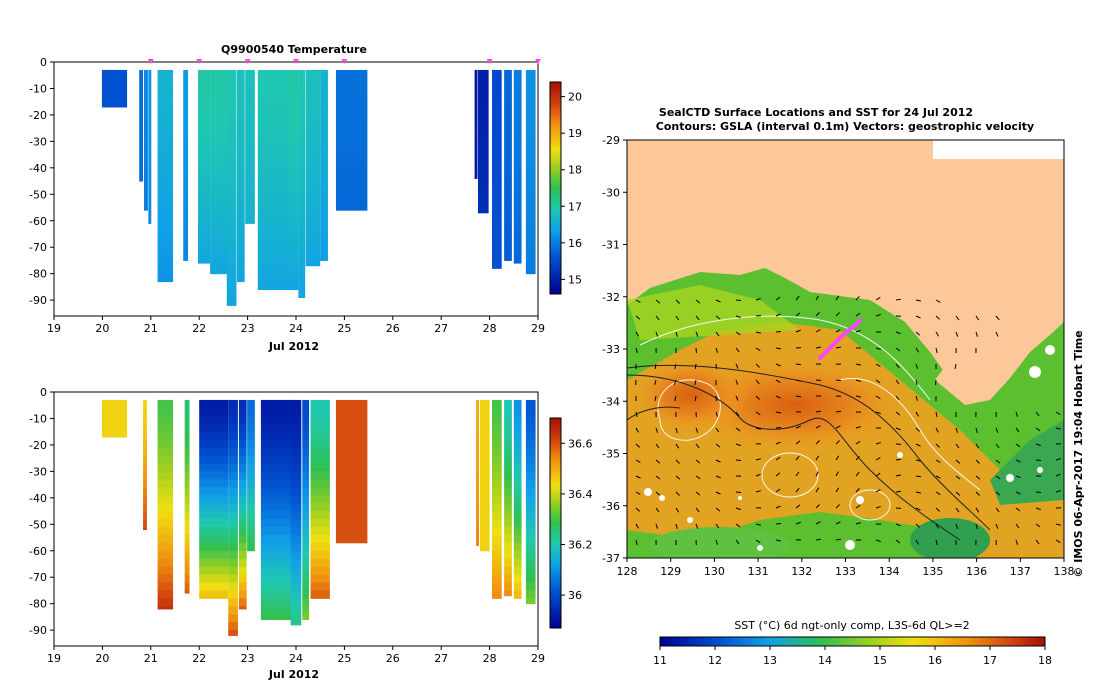  Describe the element at coordinates (1078, 453) in the screenshot. I see `copyright-text: © IMOS 06-Apr-2017 19:04 Hobart Time` at that location.